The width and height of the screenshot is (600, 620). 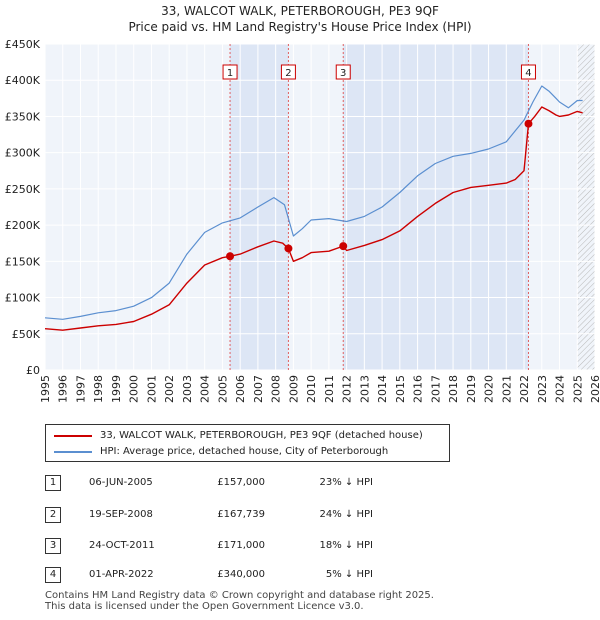 What do you see at coordinates (300, 11) in the screenshot?
I see `chart-title: 33, WALCOT WALK, PETERBOROUGH, PE3 9QF` at bounding box center [300, 11].